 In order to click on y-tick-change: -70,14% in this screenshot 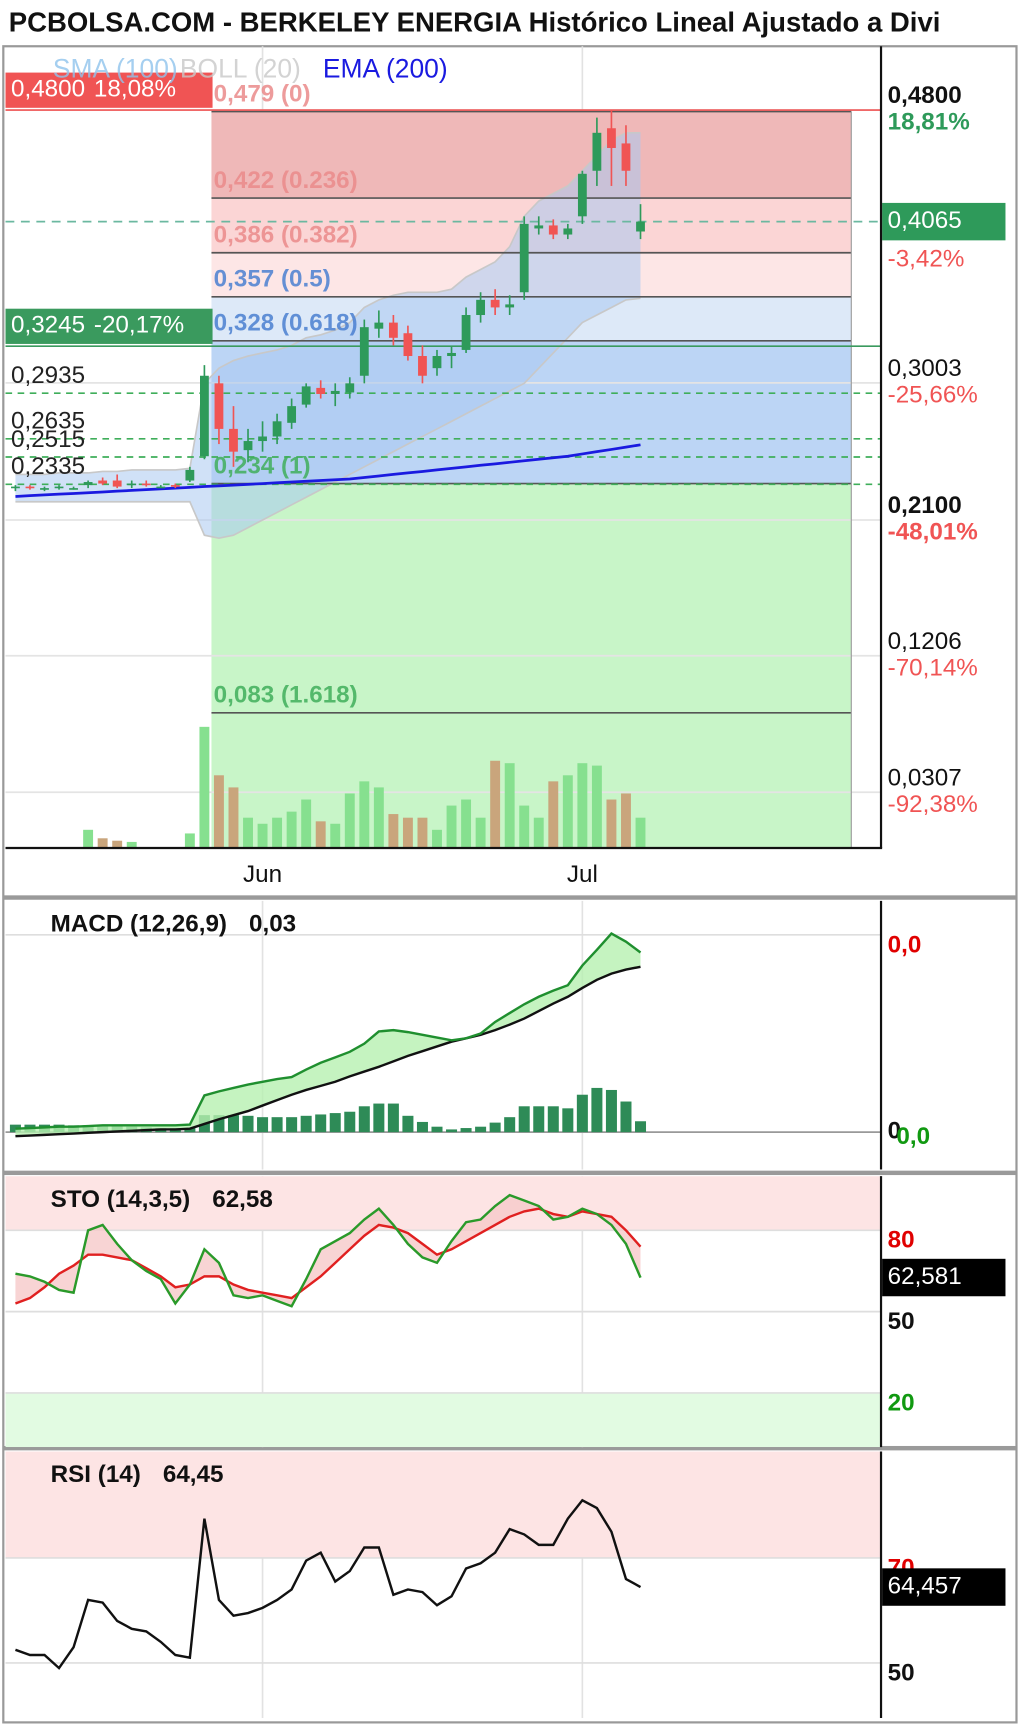, I will do `click(933, 667)`.